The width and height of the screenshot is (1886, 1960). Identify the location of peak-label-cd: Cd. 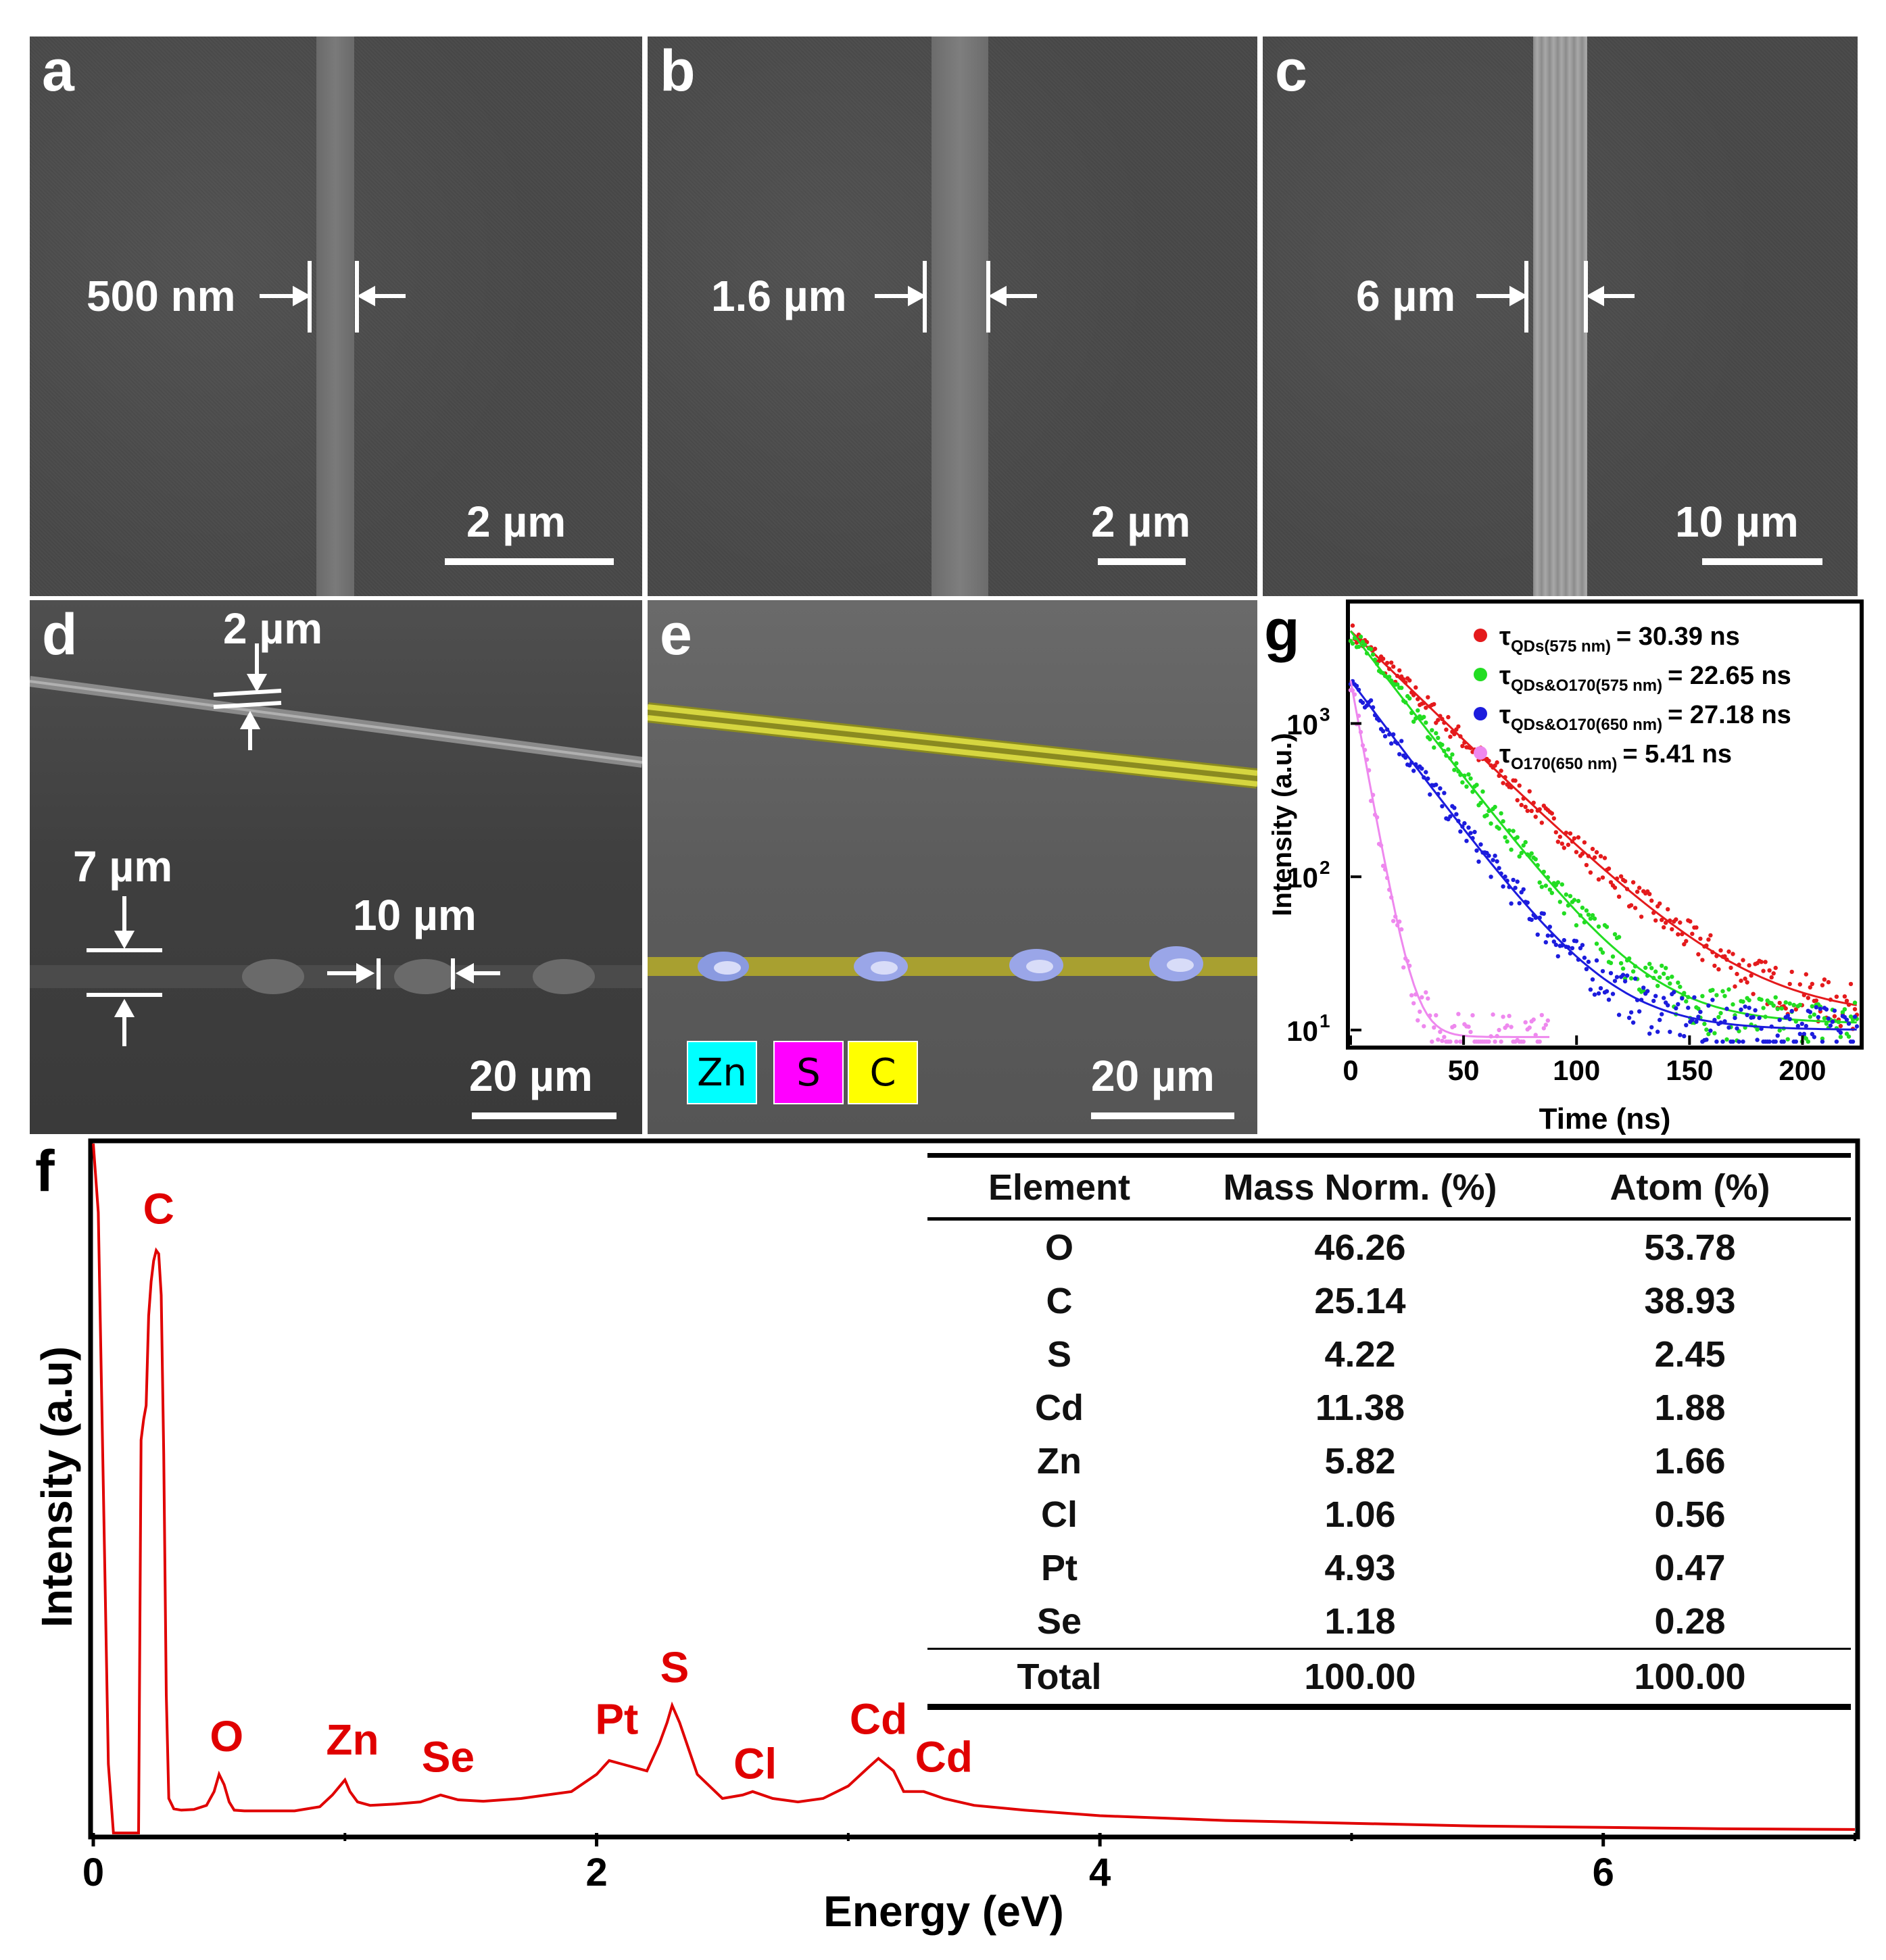
(944, 1757).